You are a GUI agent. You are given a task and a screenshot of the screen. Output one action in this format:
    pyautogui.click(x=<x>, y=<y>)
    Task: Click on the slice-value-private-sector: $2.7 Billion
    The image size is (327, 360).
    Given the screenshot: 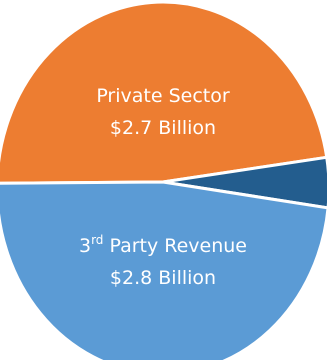 What is the action you would take?
    pyautogui.click(x=163, y=128)
    